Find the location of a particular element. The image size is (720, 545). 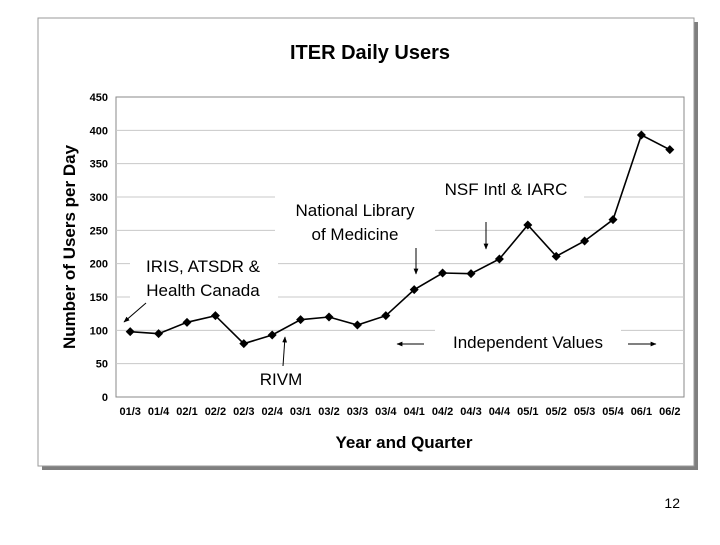

y-tick-label: 200 is located at coordinates (99, 265).